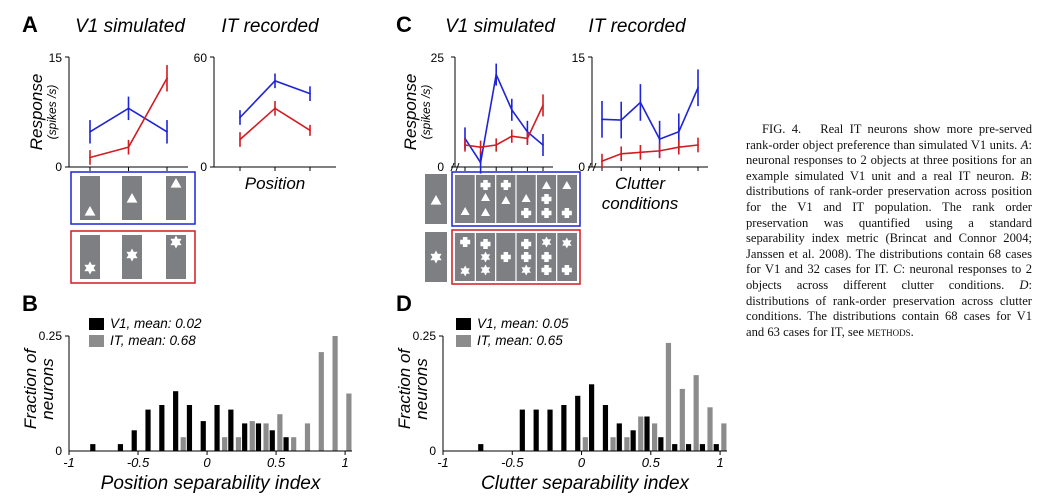  Describe the element at coordinates (276, 462) in the screenshot. I see `x-tick-label: 0.5` at that location.